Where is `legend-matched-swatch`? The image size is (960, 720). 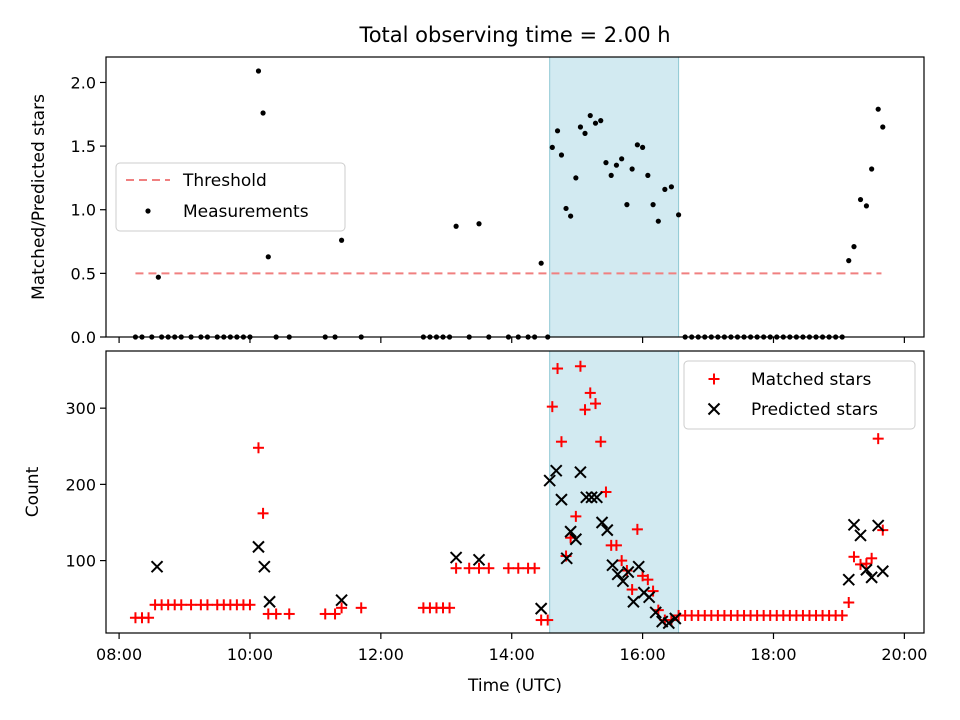 legend-matched-swatch is located at coordinates (714, 379).